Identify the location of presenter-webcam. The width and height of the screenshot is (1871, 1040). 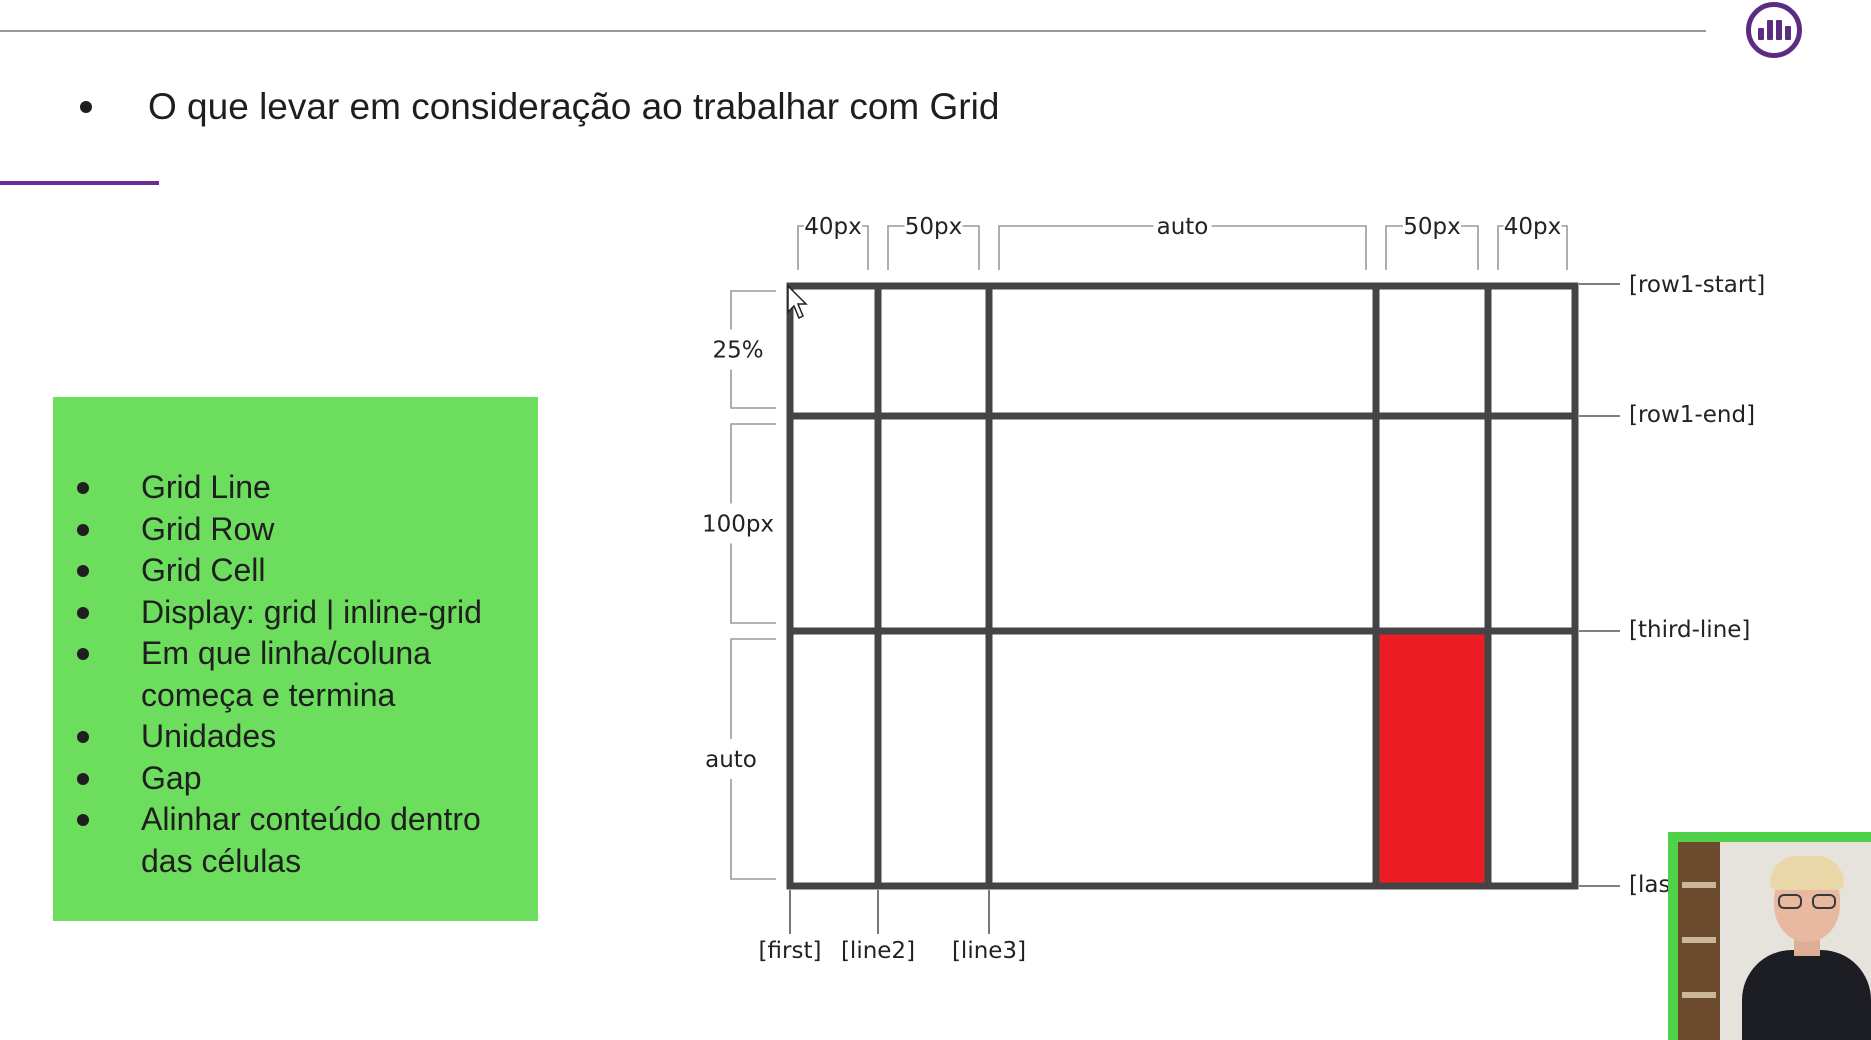
(1769, 936).